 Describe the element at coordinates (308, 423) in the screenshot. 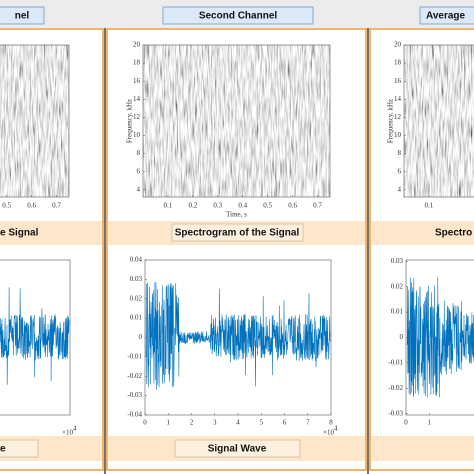

I see `x-tick-label: 7` at that location.